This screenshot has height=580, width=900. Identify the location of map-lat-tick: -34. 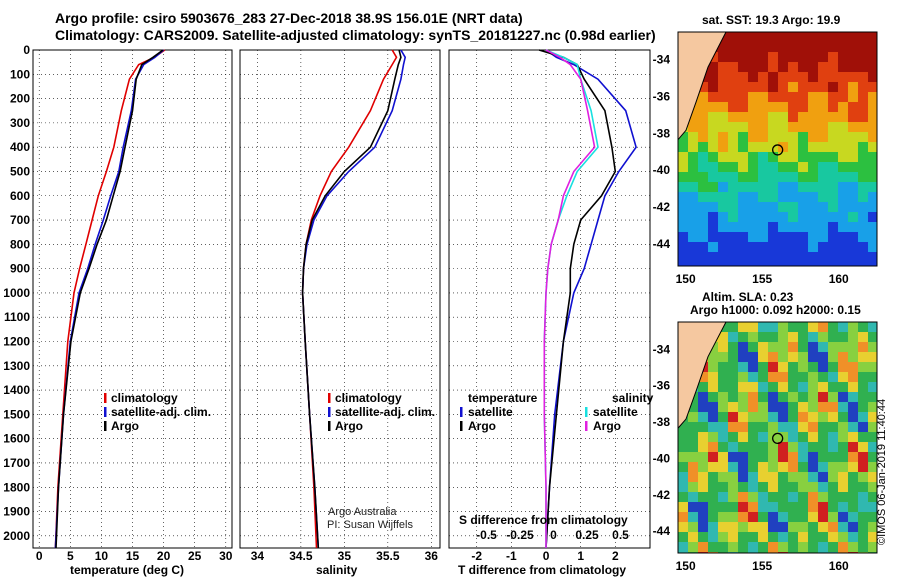
(662, 349).